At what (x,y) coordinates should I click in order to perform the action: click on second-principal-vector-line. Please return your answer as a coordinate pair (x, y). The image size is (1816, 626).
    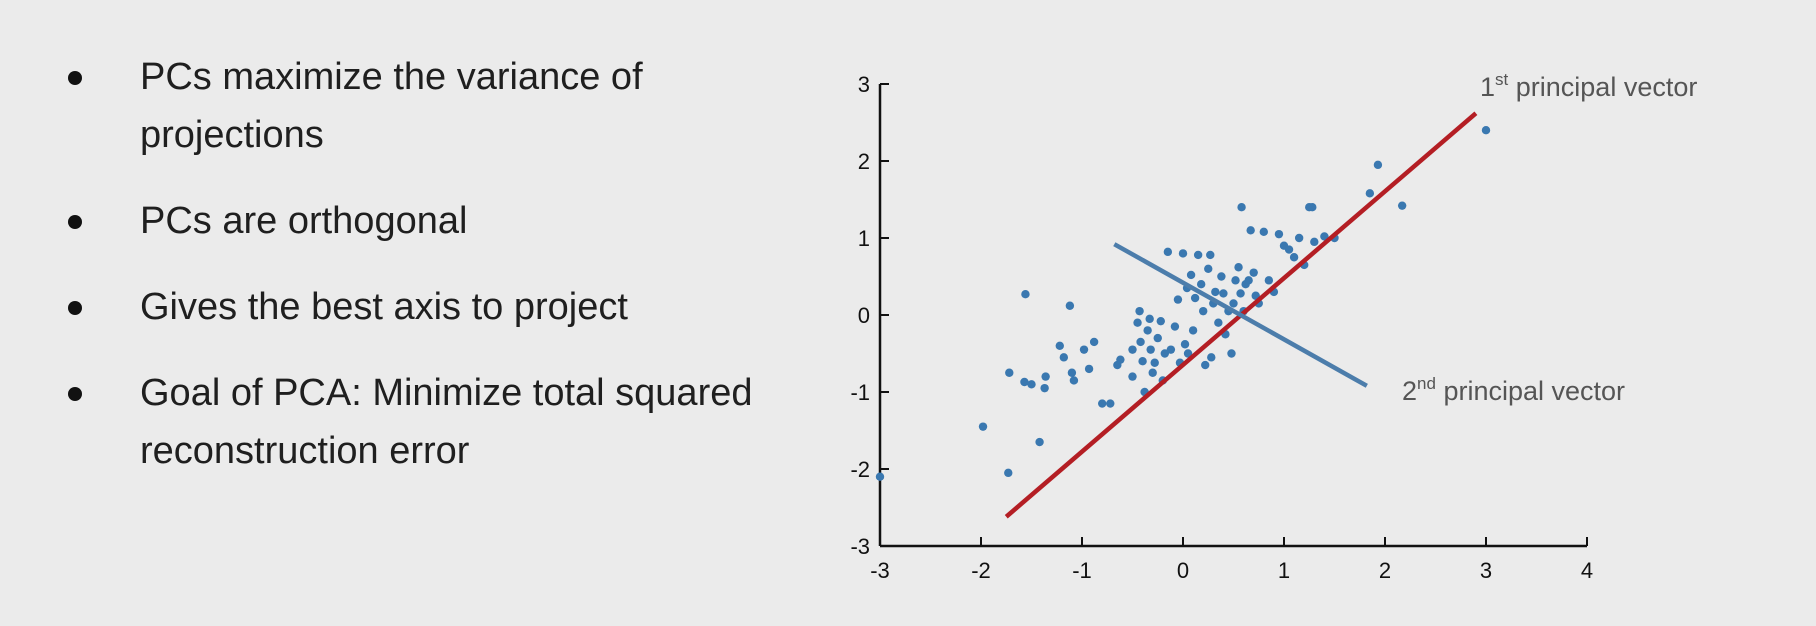
    Looking at the image, I should click on (1240, 315).